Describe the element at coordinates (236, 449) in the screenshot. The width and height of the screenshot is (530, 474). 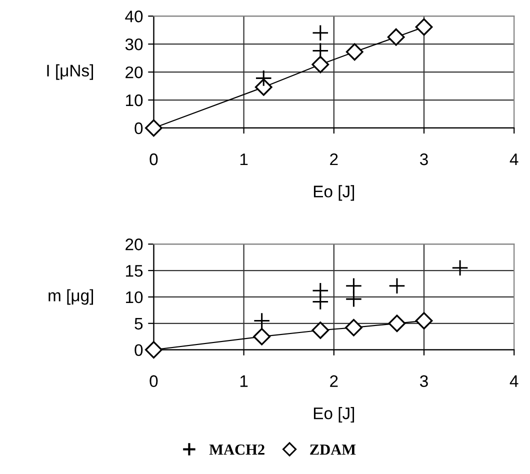
I see `legend-label: MACH2` at that location.